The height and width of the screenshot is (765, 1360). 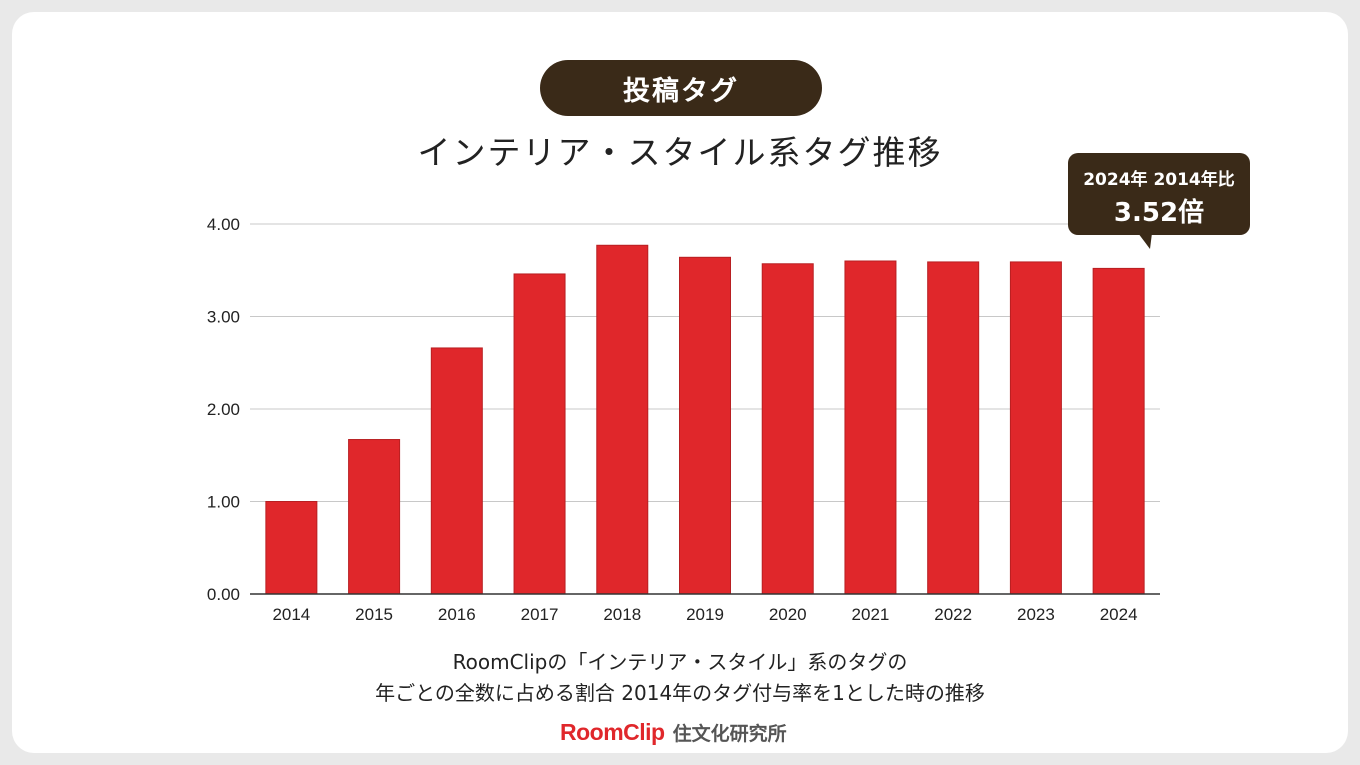 I want to click on x-tick-label: 2023, so click(x=1036, y=614).